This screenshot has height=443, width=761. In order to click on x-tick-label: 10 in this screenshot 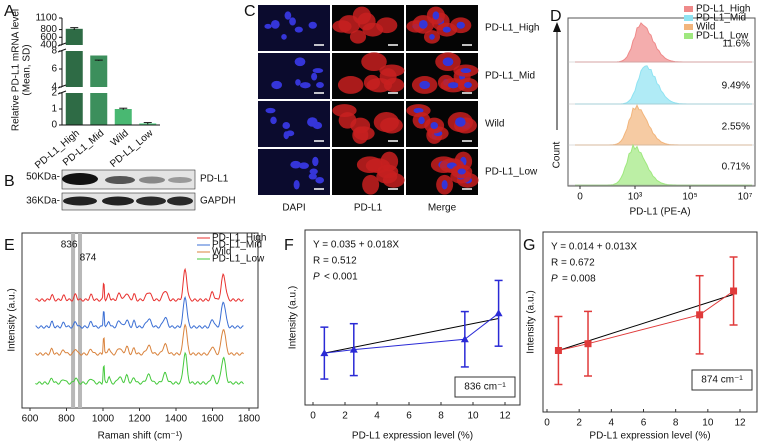, I will do `click(473, 416)`.